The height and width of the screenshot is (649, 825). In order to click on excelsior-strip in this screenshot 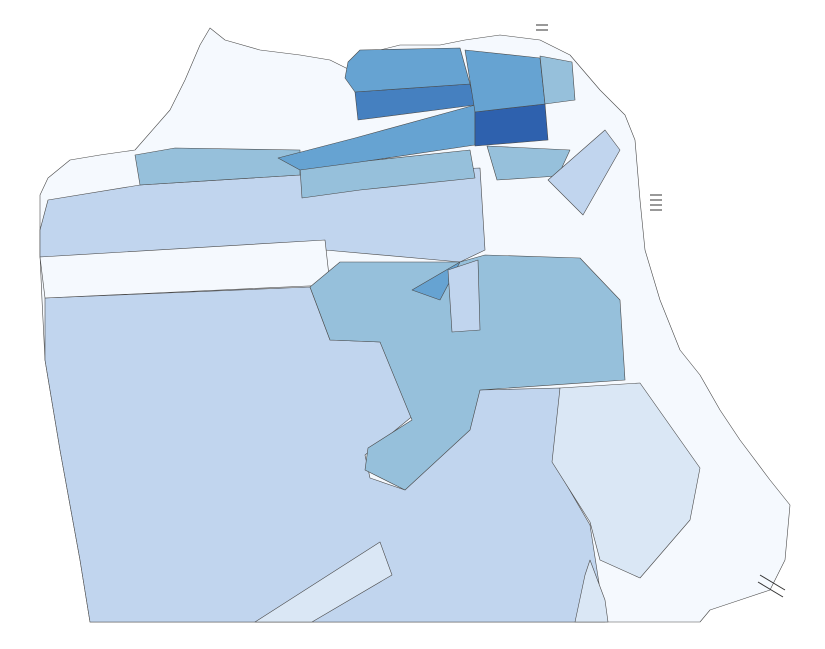, I will do `click(323, 582)`.